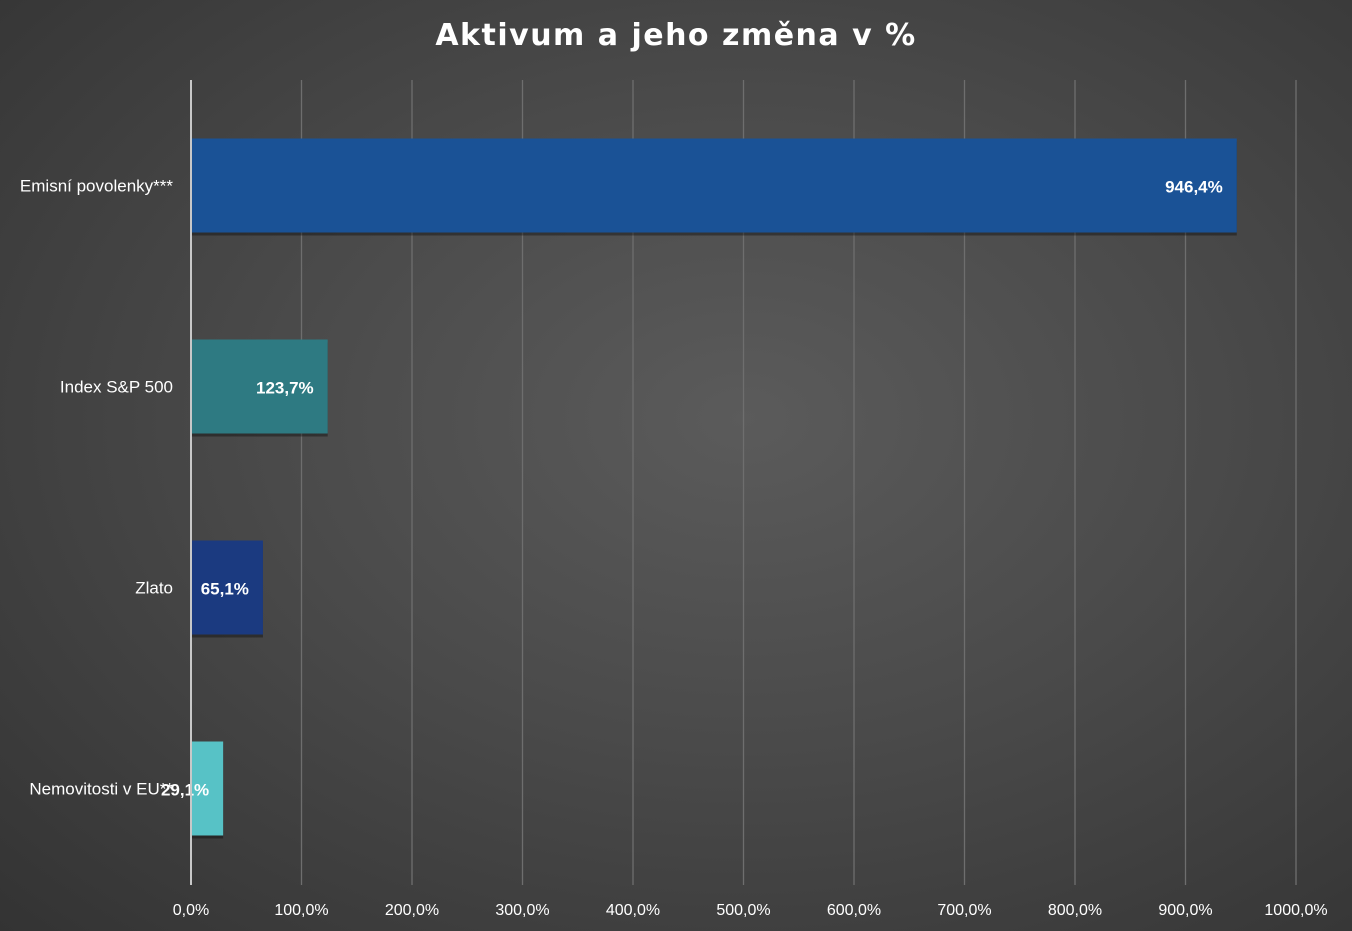 The width and height of the screenshot is (1352, 931). What do you see at coordinates (1185, 910) in the screenshot?
I see `x-tick-label: 900,0%` at bounding box center [1185, 910].